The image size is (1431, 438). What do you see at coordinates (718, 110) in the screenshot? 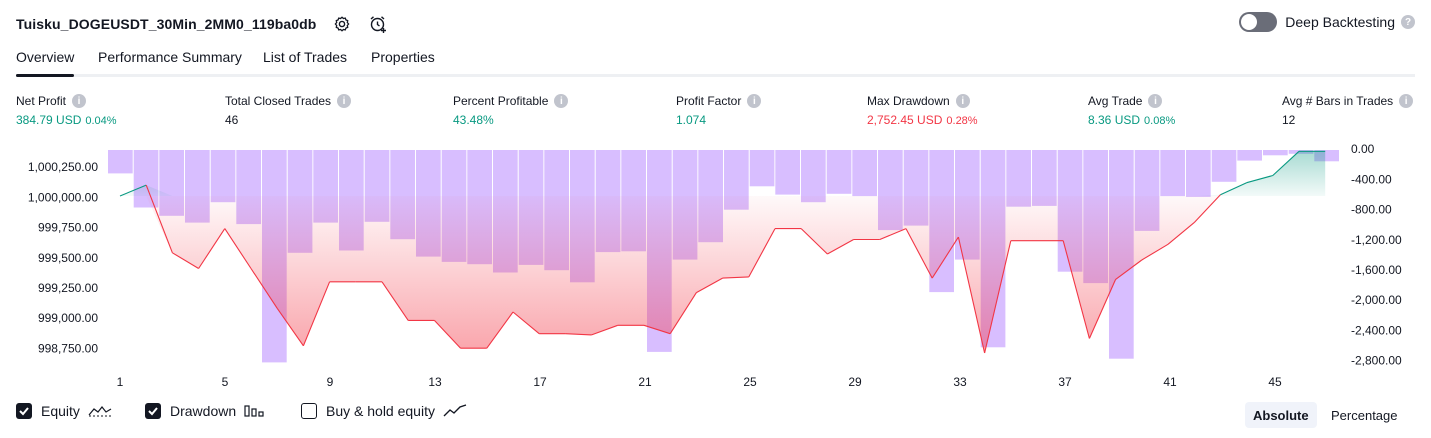
I see `metric-profit-factor: Profit Factor i 1.074` at bounding box center [718, 110].